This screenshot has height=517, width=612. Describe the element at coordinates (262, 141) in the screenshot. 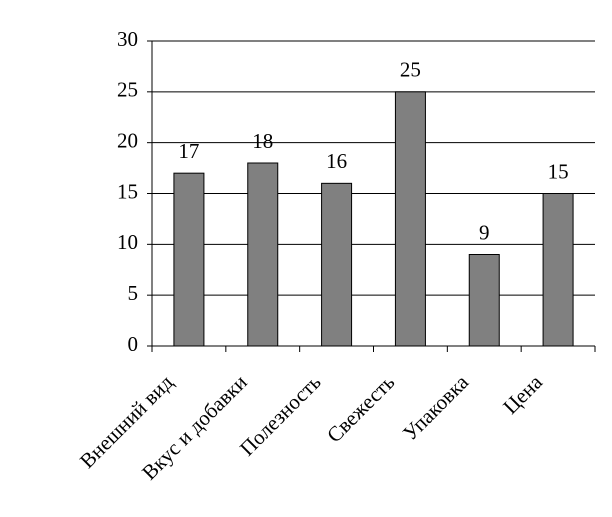

I see `data-label: 18` at that location.